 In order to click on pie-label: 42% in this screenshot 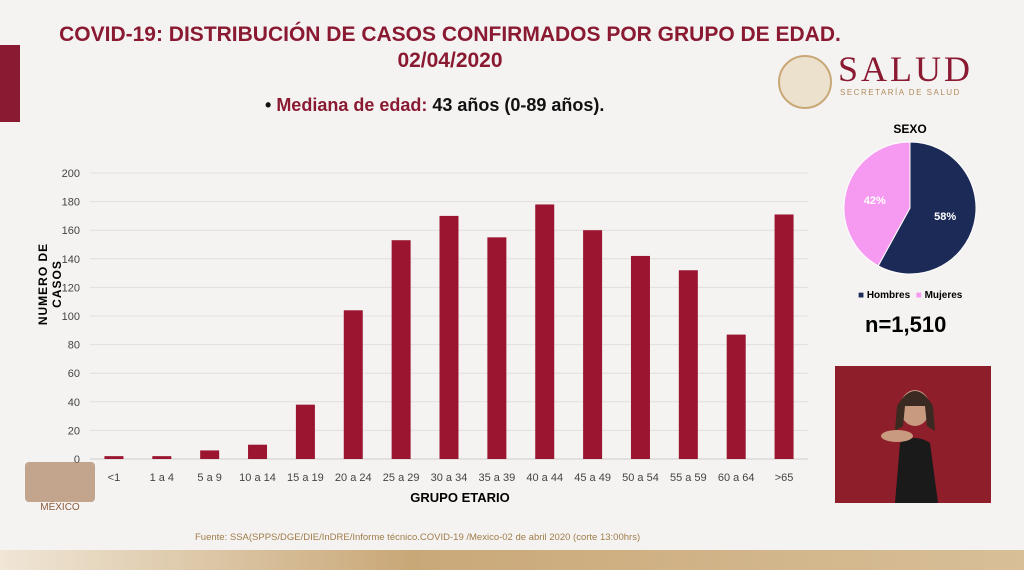, I will do `click(875, 201)`.